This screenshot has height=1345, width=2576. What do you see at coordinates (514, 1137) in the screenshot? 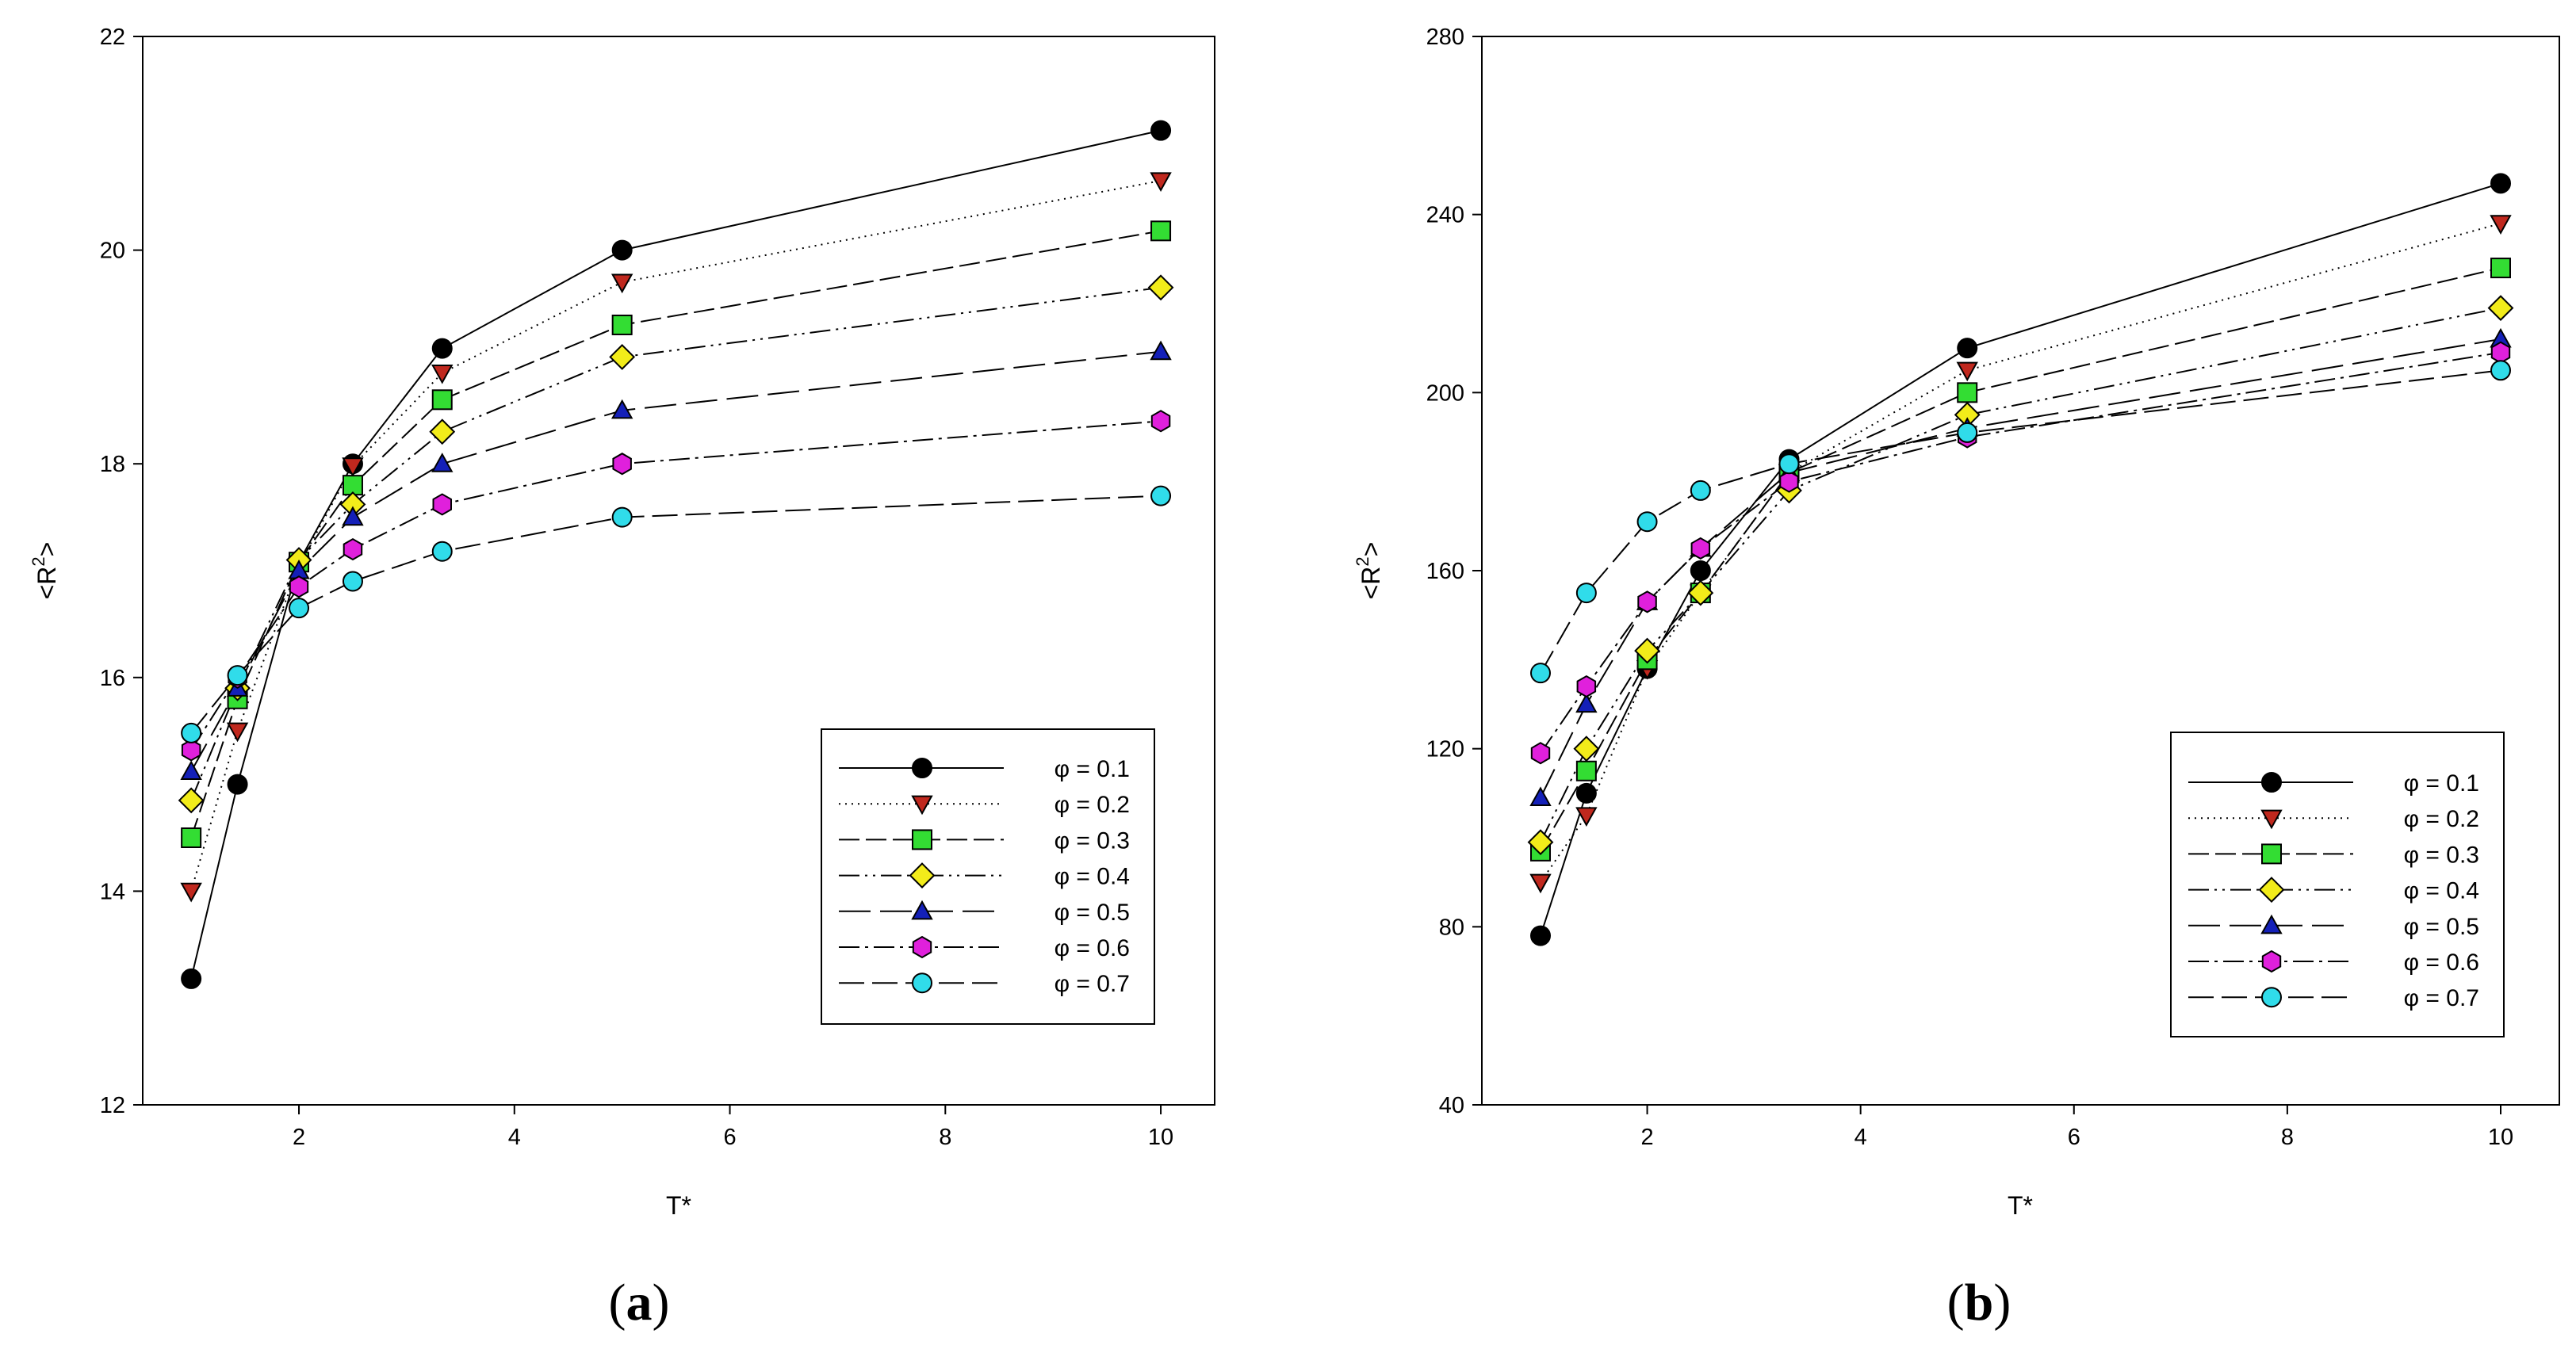
I see `x-tick-label: 4` at bounding box center [514, 1137].